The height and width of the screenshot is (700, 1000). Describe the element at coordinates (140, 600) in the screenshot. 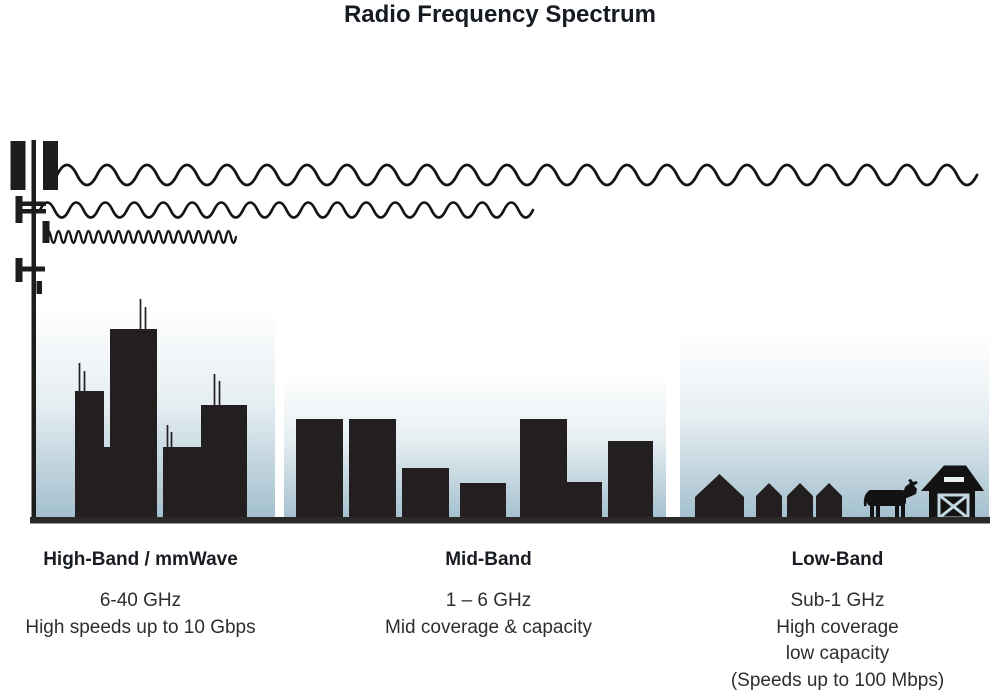

I see `band-frequency: 6-40 GHz` at that location.